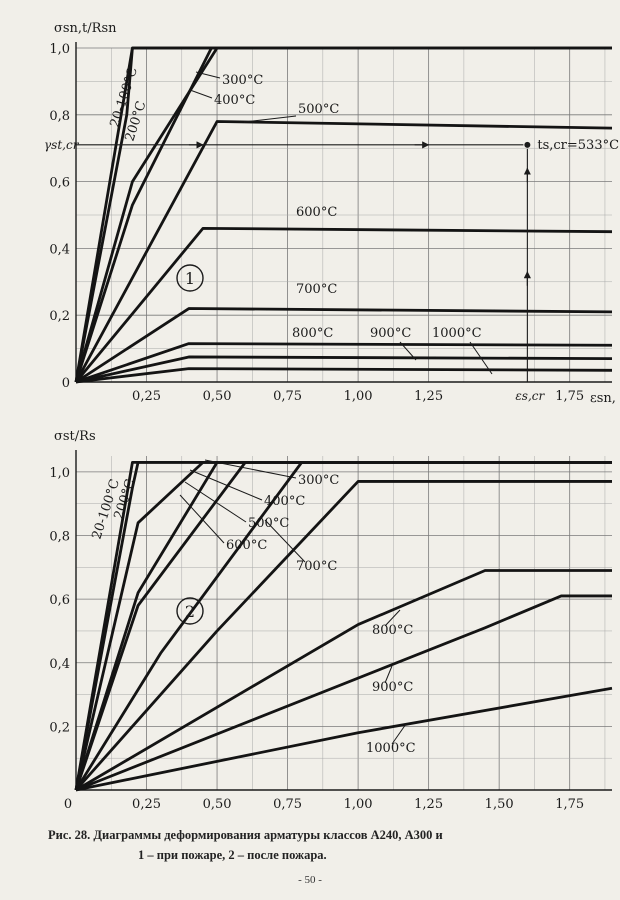 The width and height of the screenshot is (620, 900). Describe the element at coordinates (232, 855) in the screenshot. I see `caption-line-2: 1 – при пожаре, 2 – после пожара.` at that location.